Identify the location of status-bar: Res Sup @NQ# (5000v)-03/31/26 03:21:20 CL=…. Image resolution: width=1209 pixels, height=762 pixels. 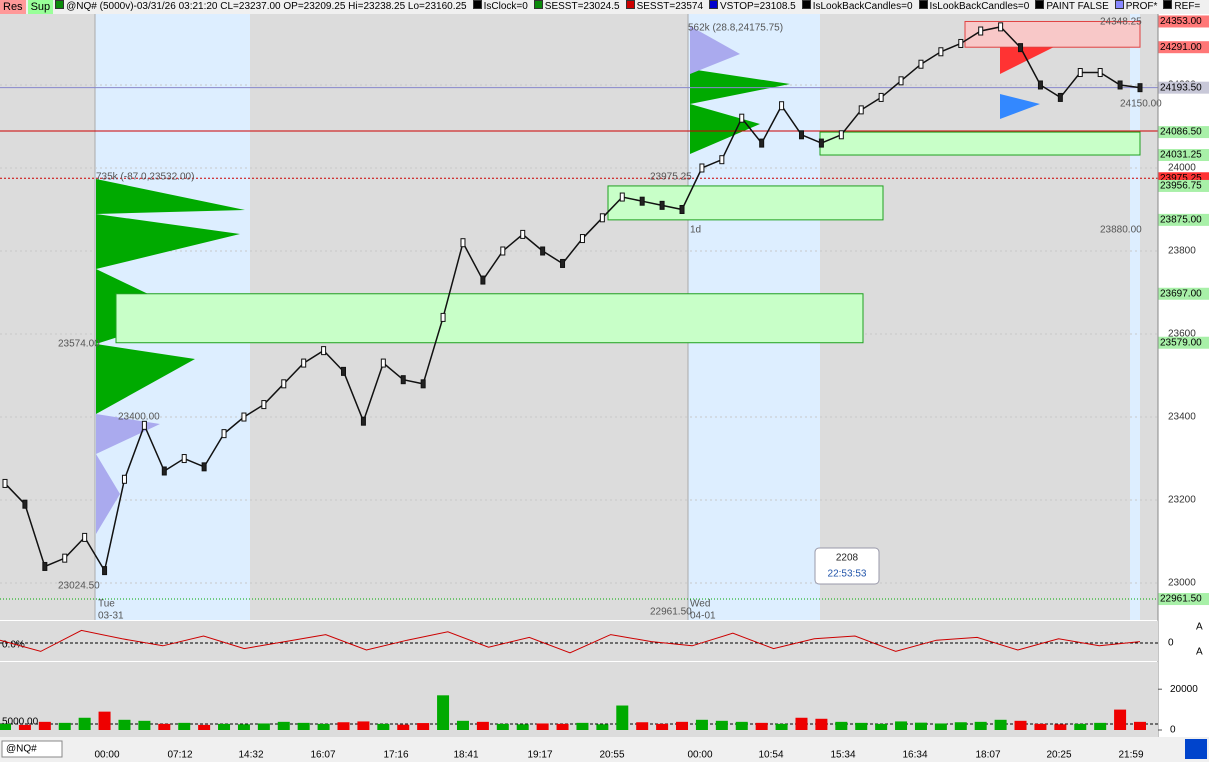
(604, 7).